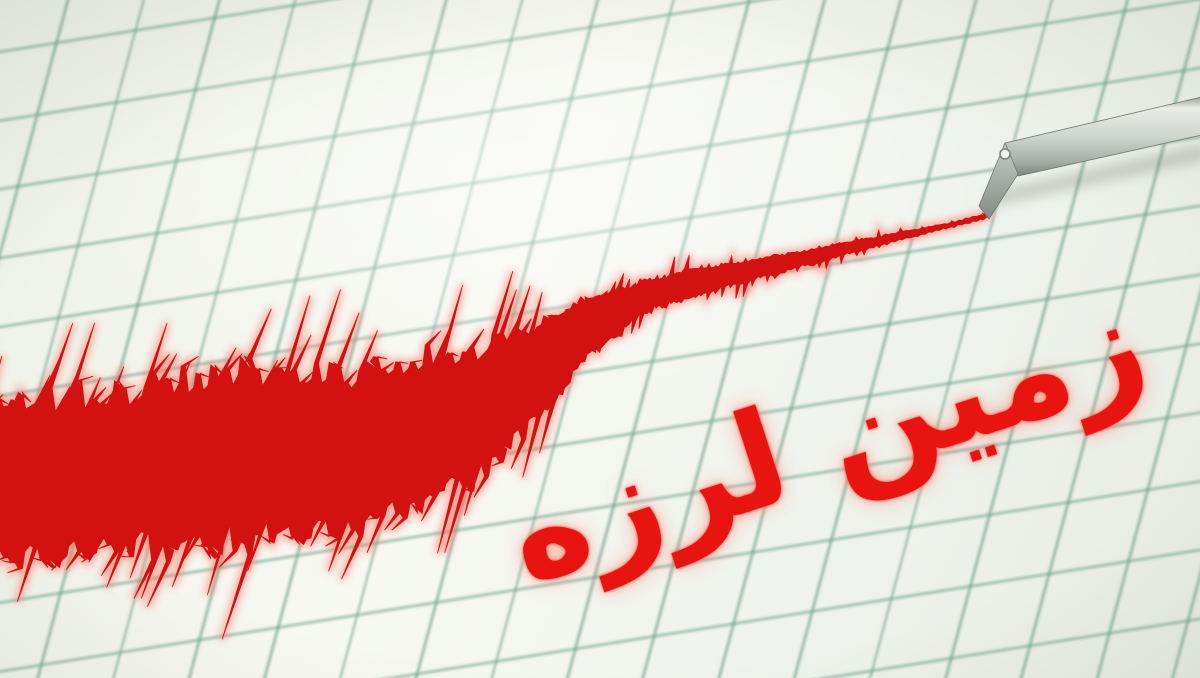 The width and height of the screenshot is (1200, 678). Describe the element at coordinates (998, 180) in the screenshot. I see `recording-pen-nib` at that location.